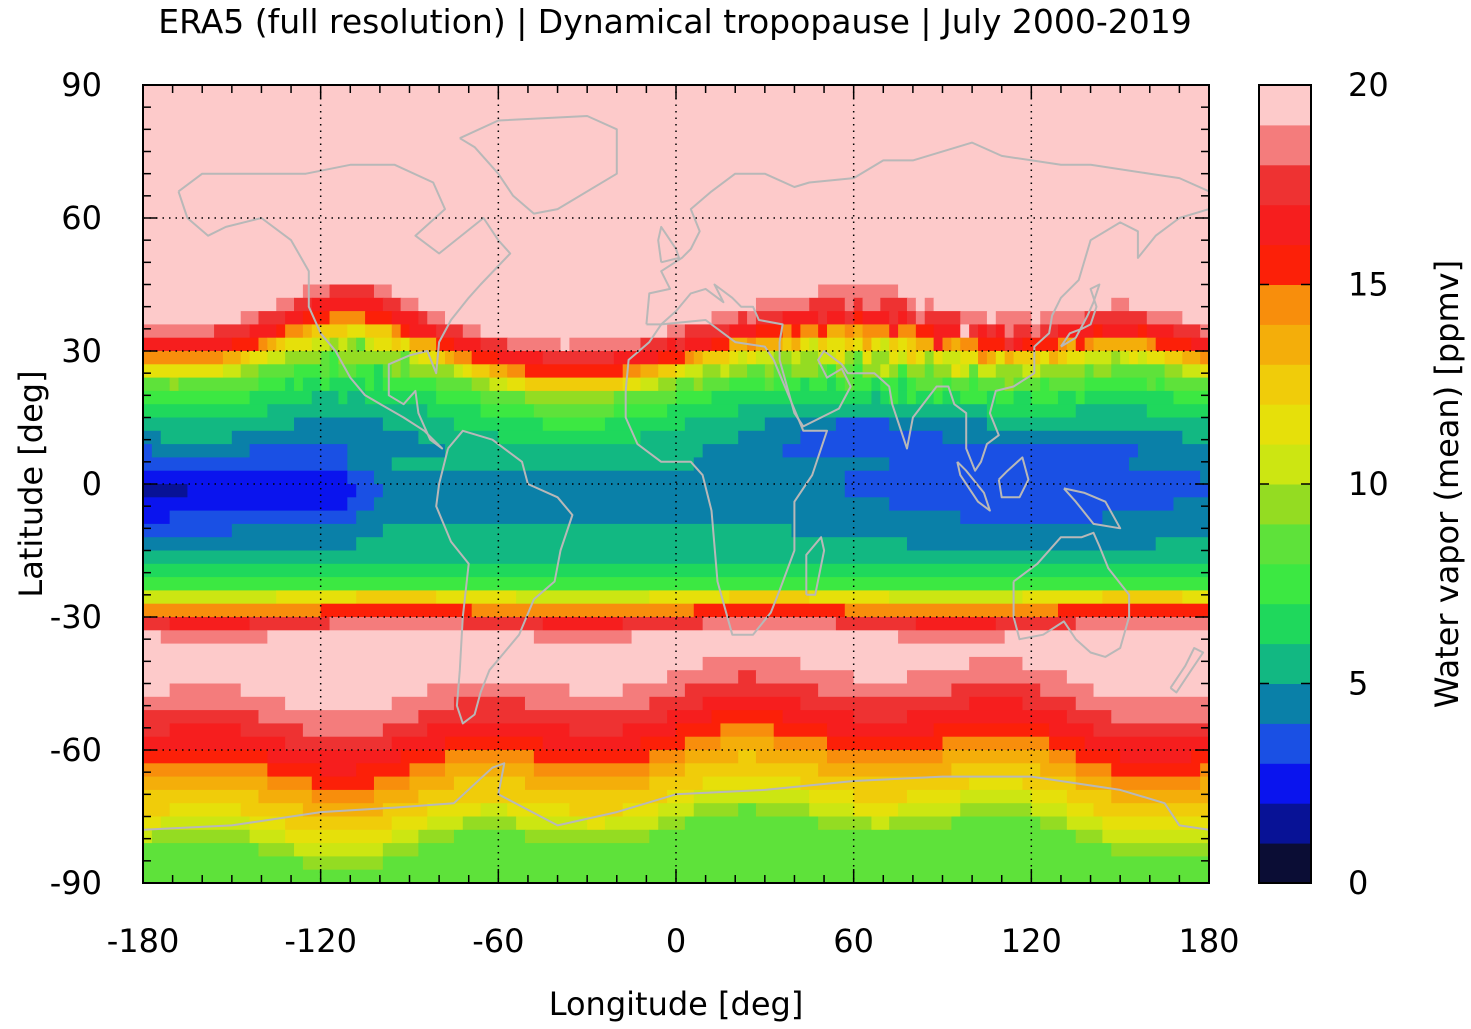 Image resolution: width=1471 pixels, height=1029 pixels. What do you see at coordinates (1285, 304) in the screenshot?
I see `colorbar-swatch` at bounding box center [1285, 304].